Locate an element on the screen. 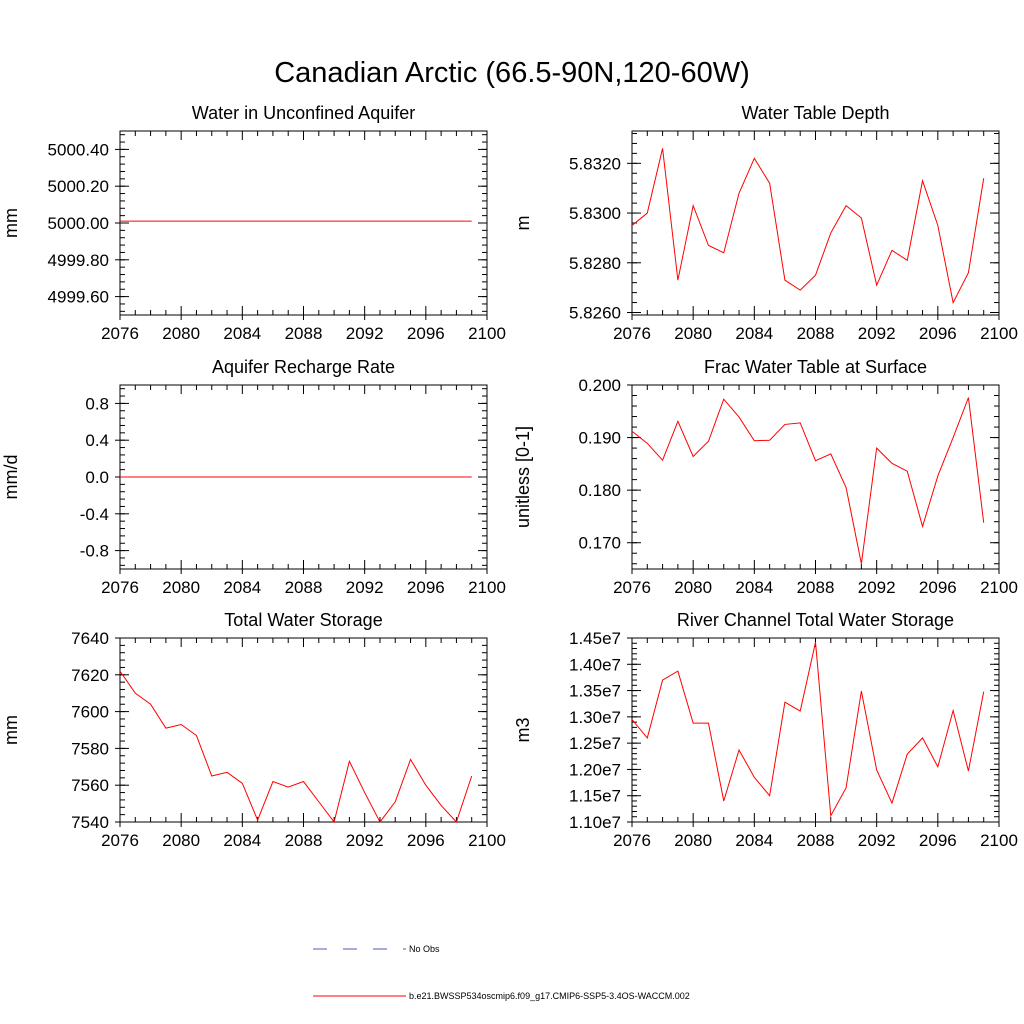 The width and height of the screenshot is (1024, 1024). panel-title-water-table-depth: Water Table Depth is located at coordinates (815, 113).